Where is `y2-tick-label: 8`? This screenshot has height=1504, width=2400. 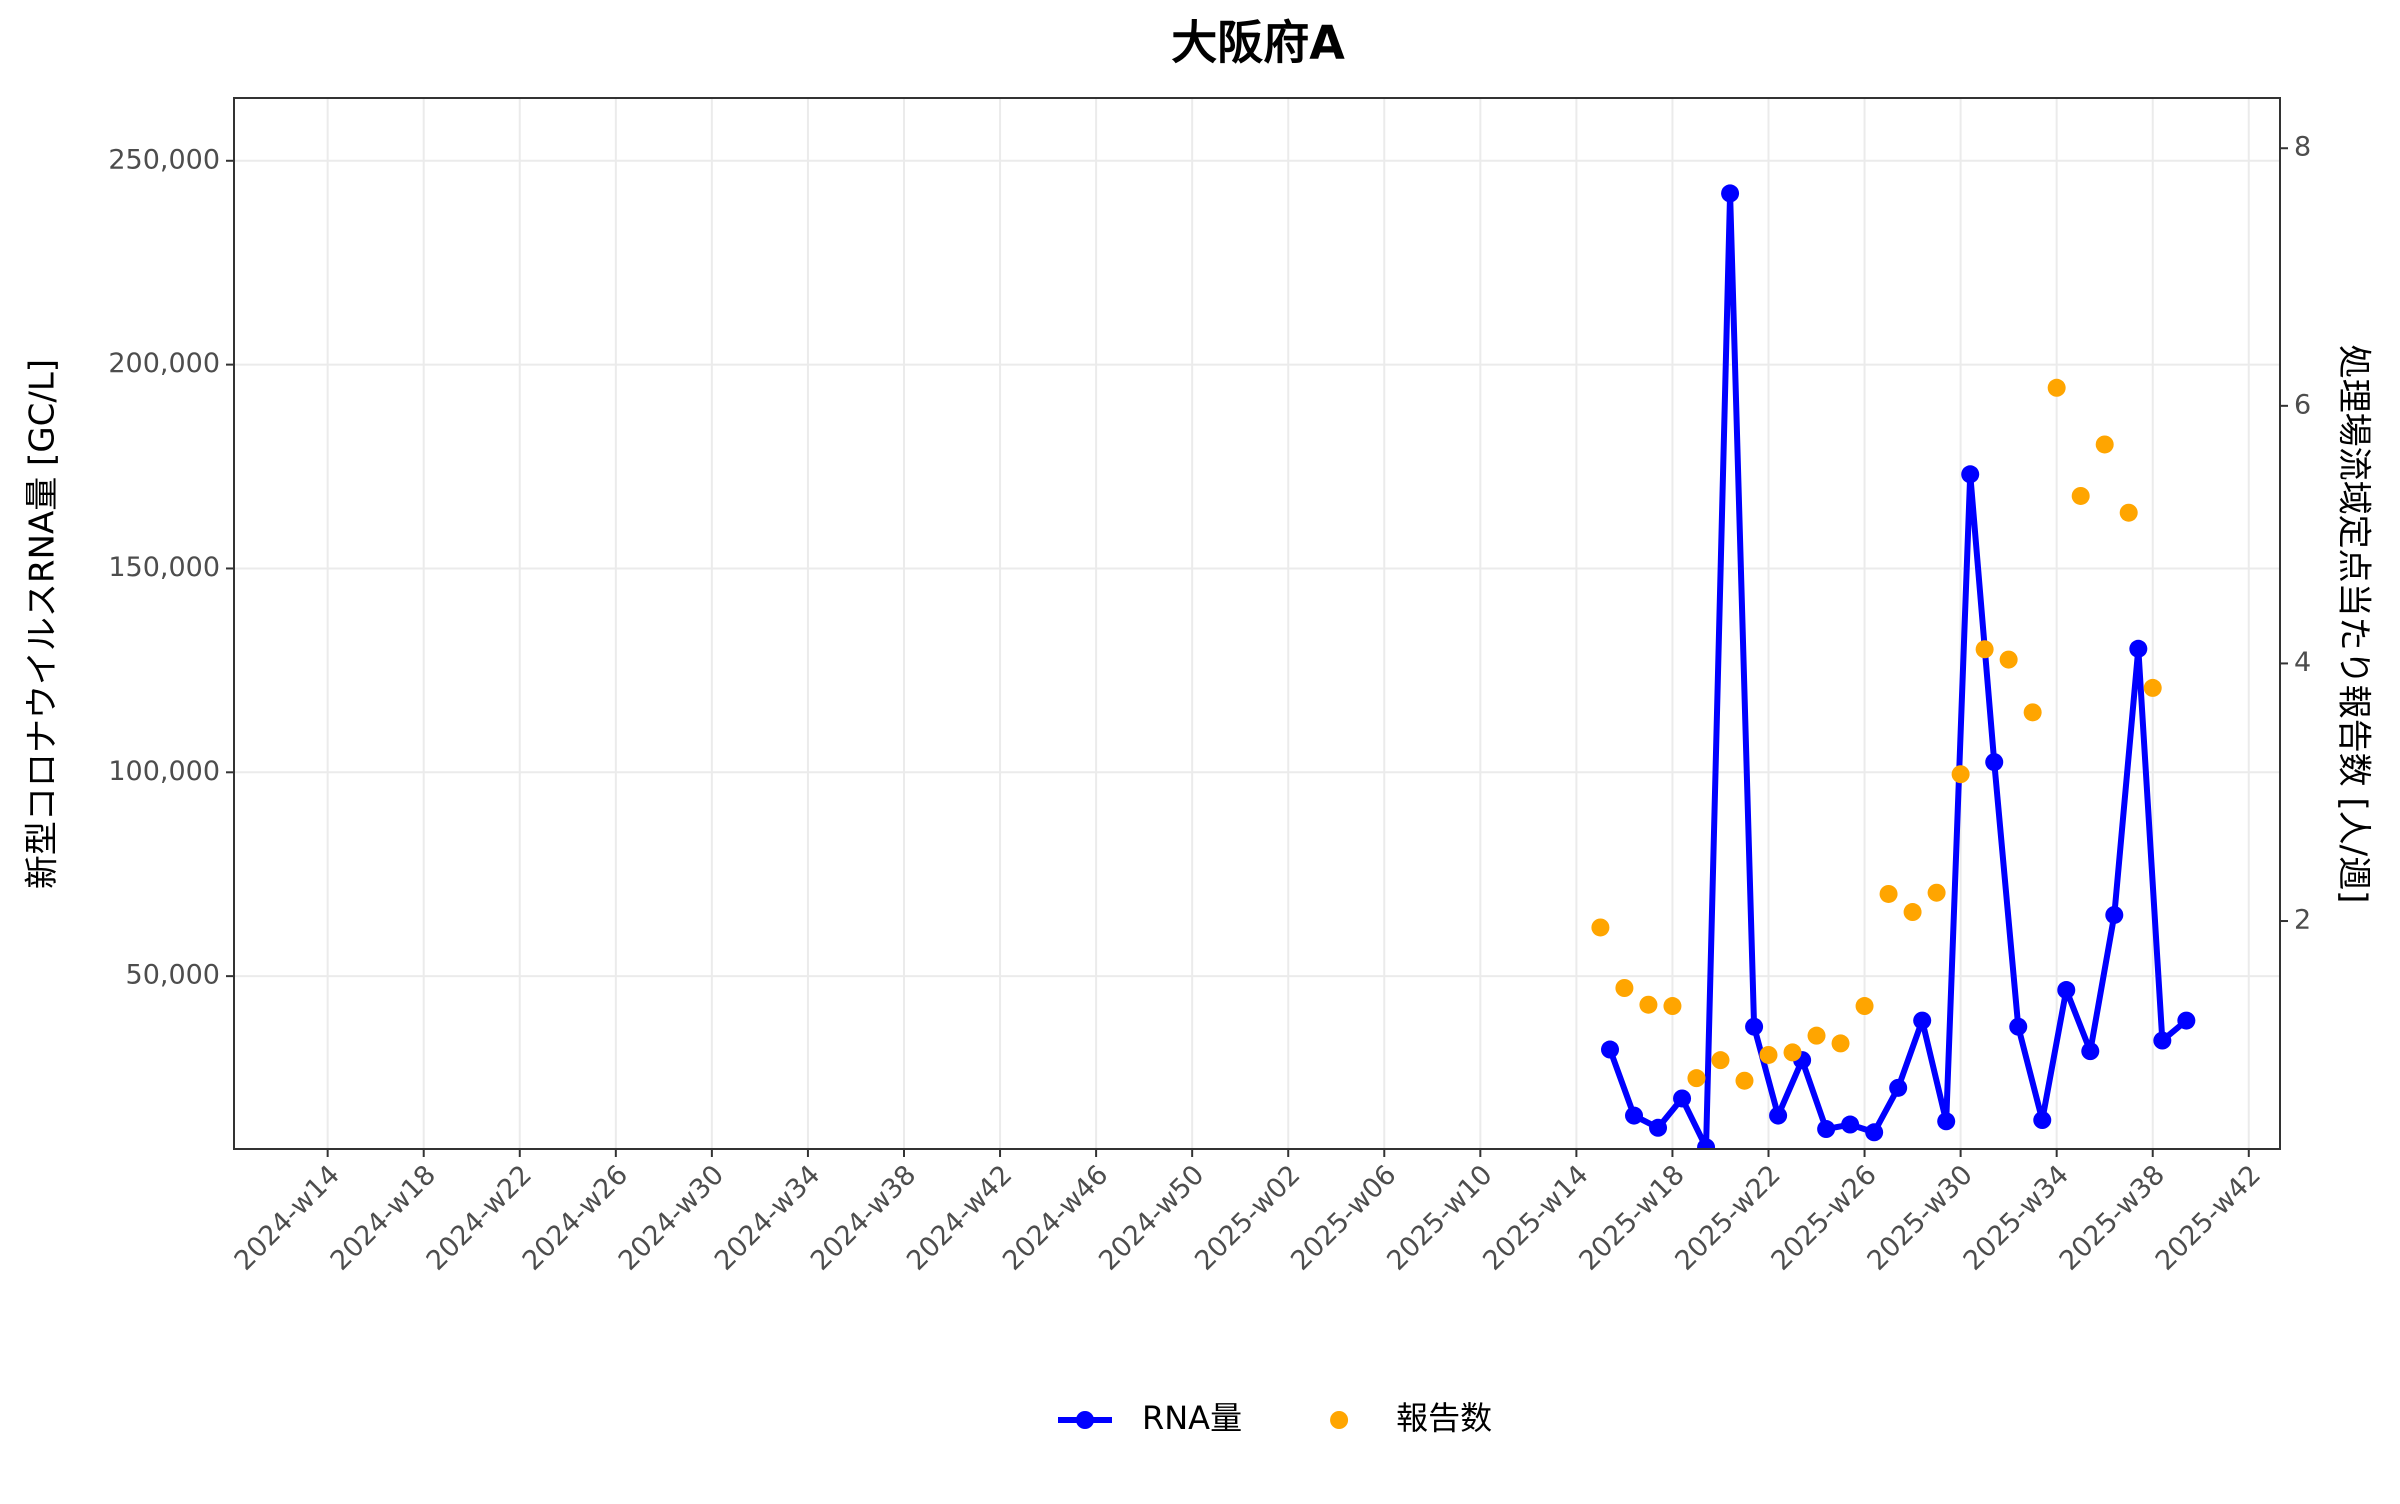 y2-tick-label: 8 is located at coordinates (2302, 147).